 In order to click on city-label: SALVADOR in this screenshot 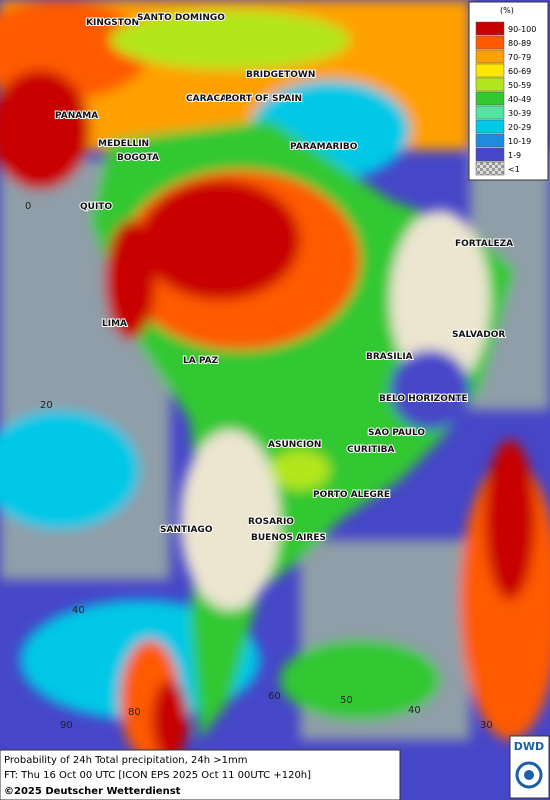, I will do `click(478, 335)`.